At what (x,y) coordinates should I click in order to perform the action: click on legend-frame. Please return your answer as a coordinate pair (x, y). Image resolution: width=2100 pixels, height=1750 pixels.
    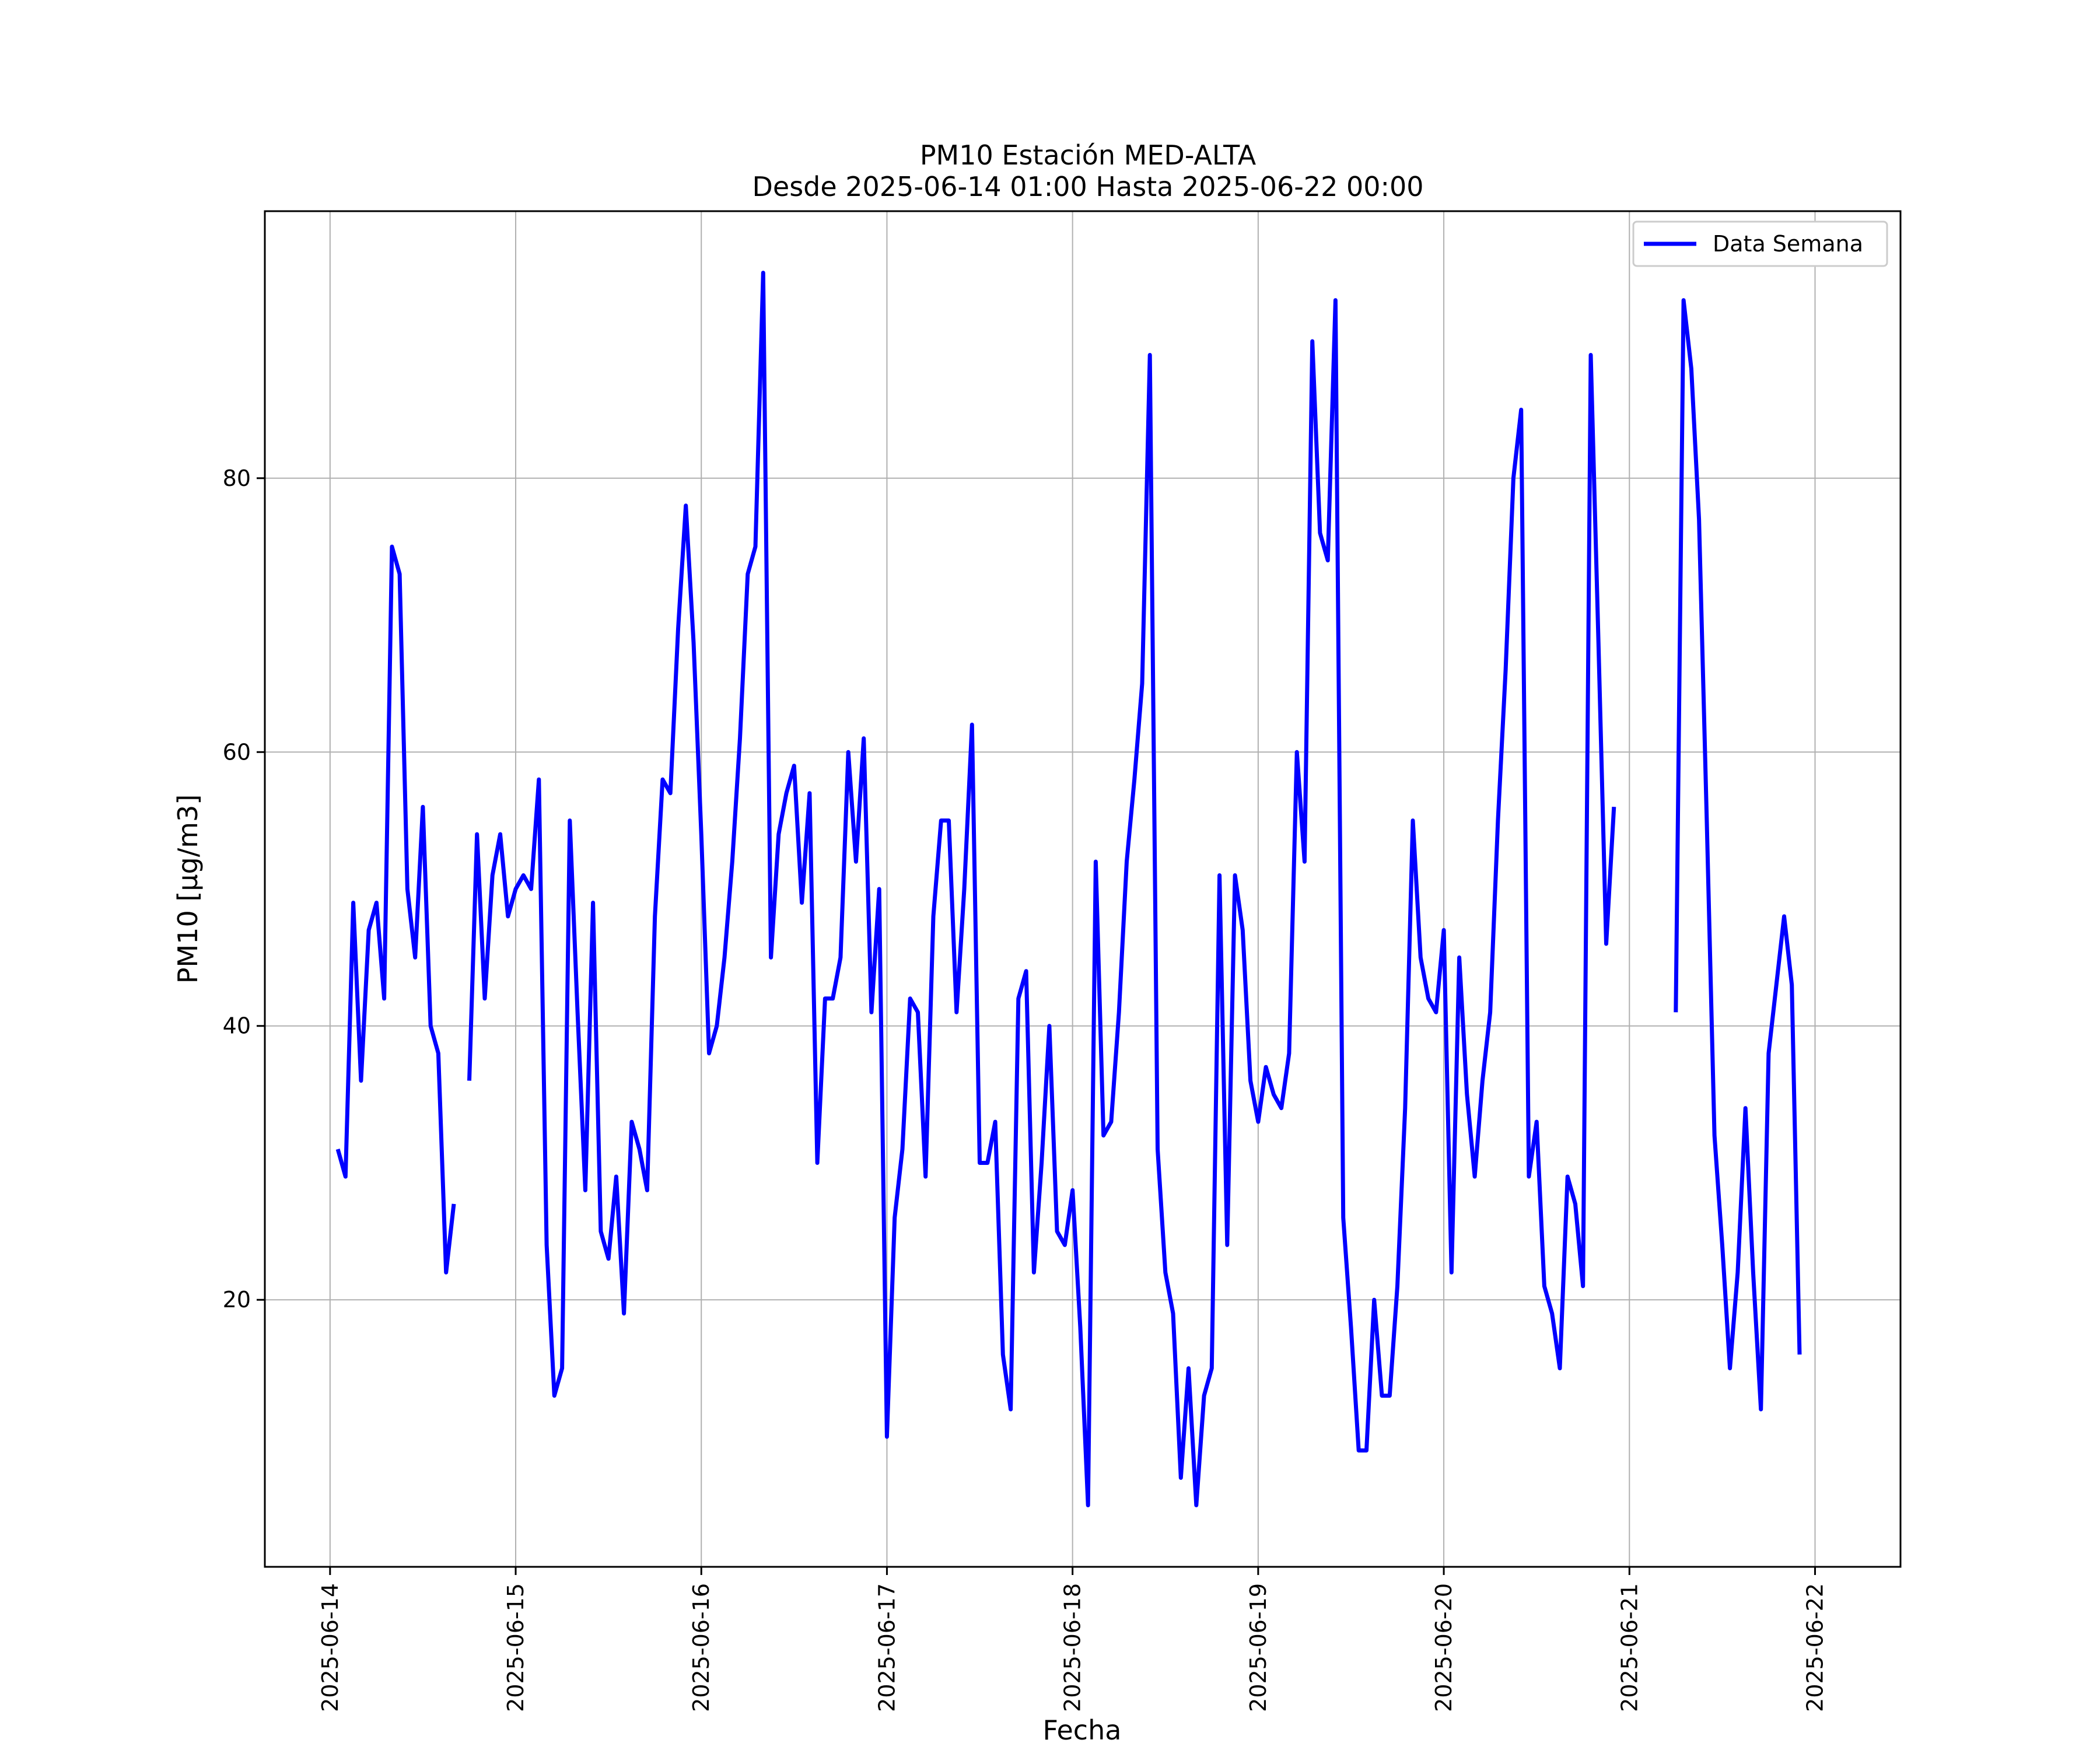
    Looking at the image, I should click on (1760, 243).